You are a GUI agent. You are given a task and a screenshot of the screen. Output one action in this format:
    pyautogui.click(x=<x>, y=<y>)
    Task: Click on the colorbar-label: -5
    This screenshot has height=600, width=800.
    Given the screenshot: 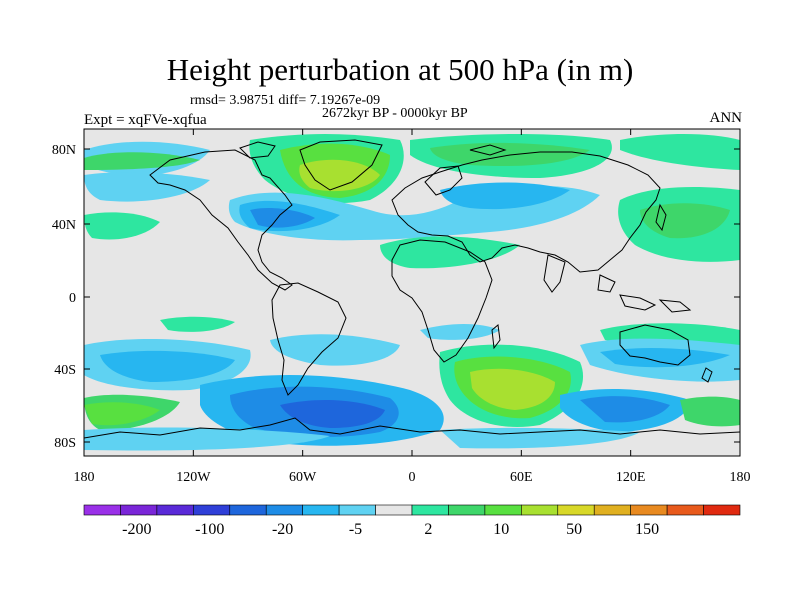 What is the action you would take?
    pyautogui.click(x=355, y=529)
    